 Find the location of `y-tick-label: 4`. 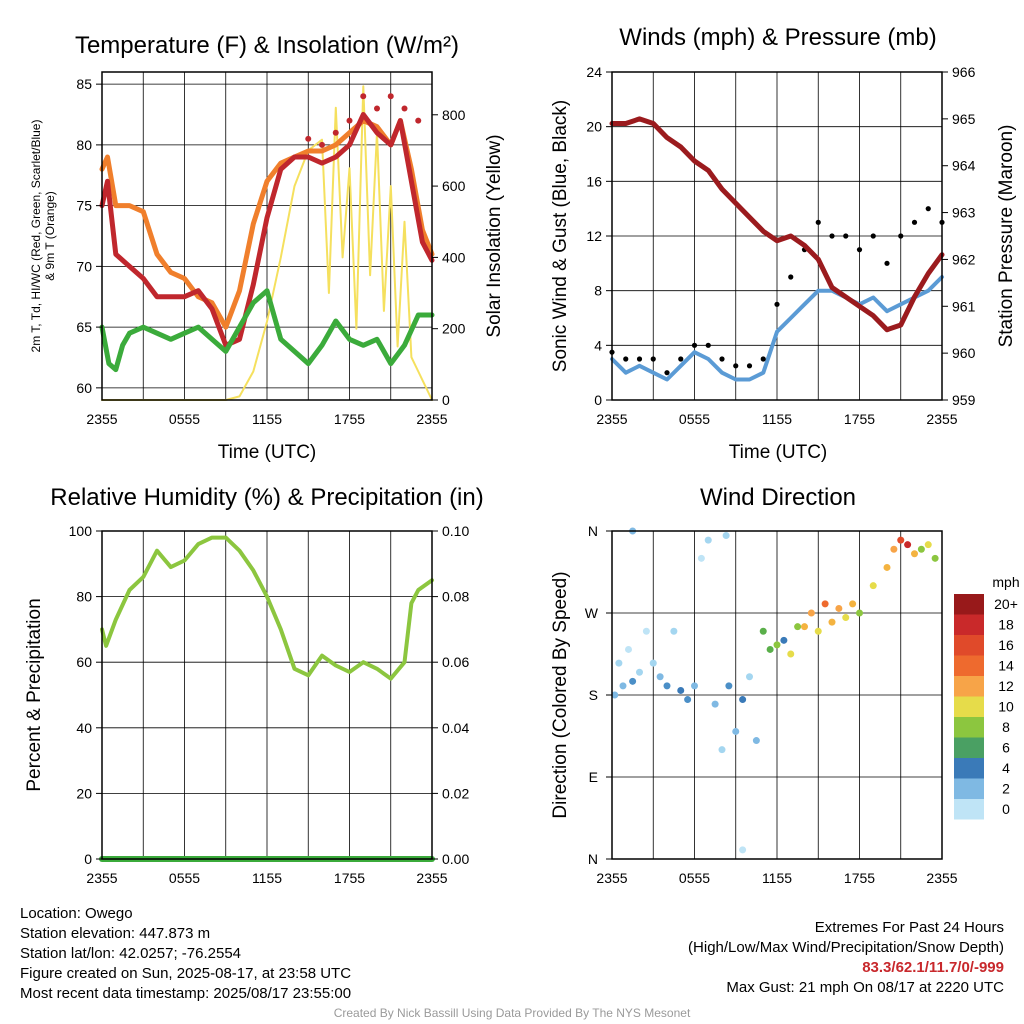

y-tick-label: 4 is located at coordinates (598, 345).